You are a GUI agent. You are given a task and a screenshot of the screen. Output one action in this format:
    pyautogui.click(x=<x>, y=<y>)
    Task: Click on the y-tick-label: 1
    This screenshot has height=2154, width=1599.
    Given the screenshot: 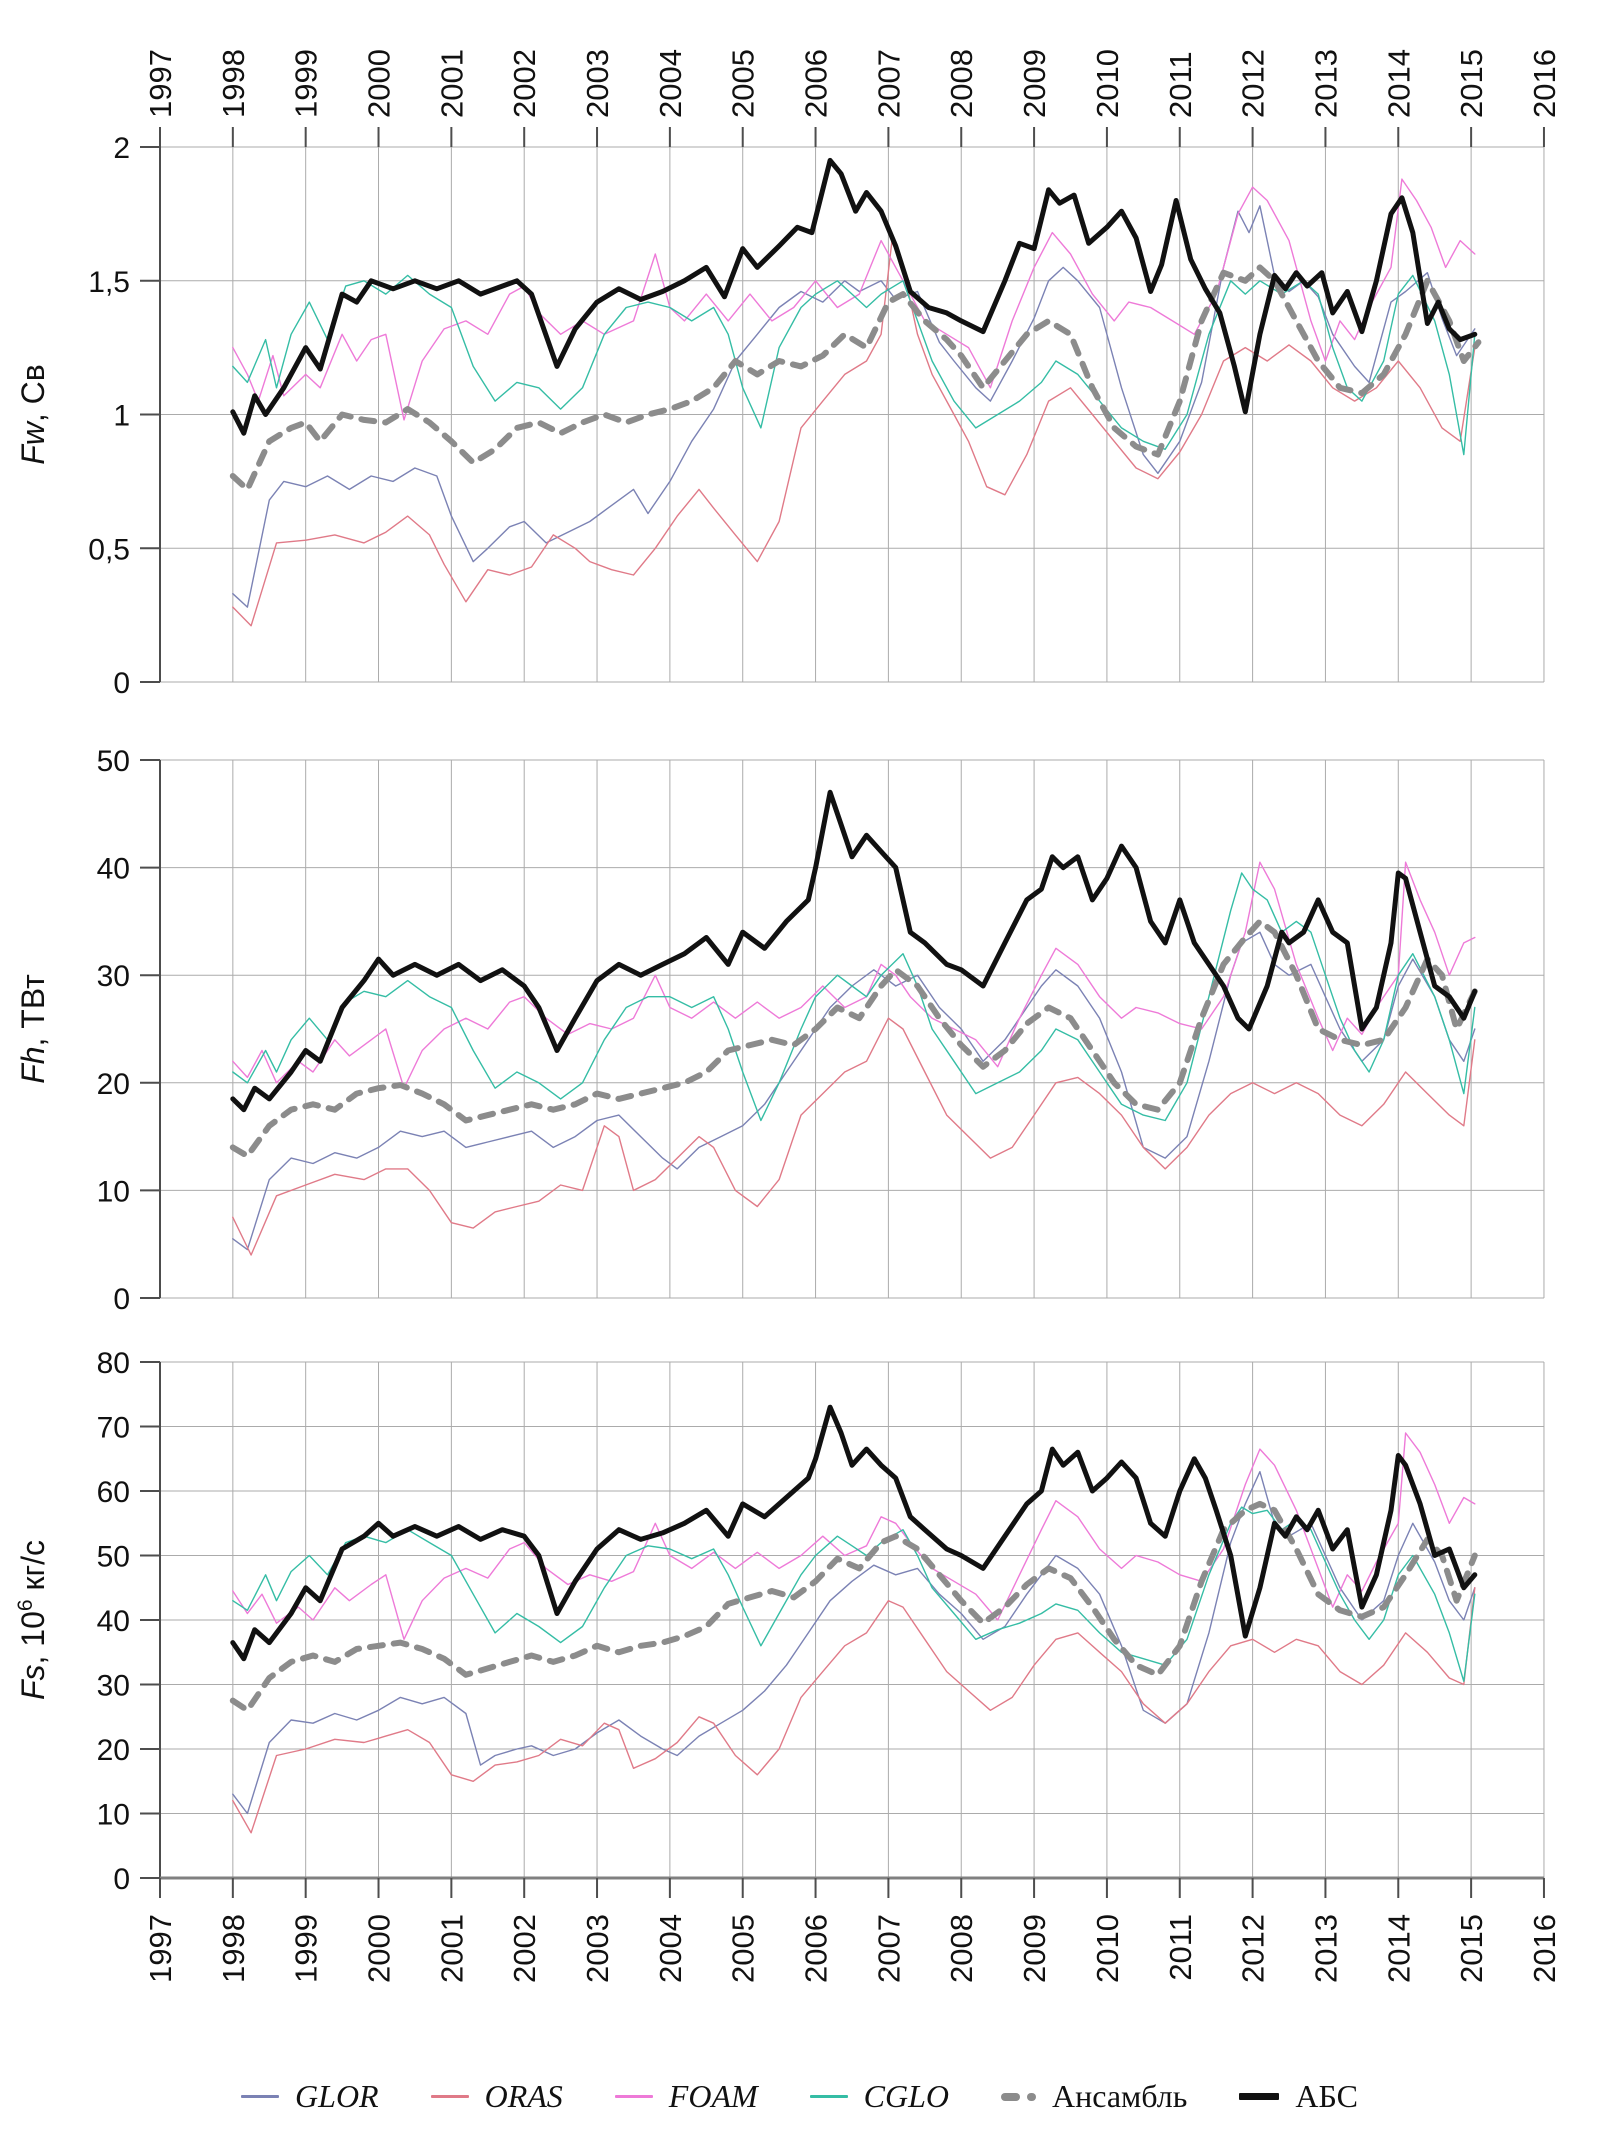 What is the action you would take?
    pyautogui.click(x=121, y=416)
    